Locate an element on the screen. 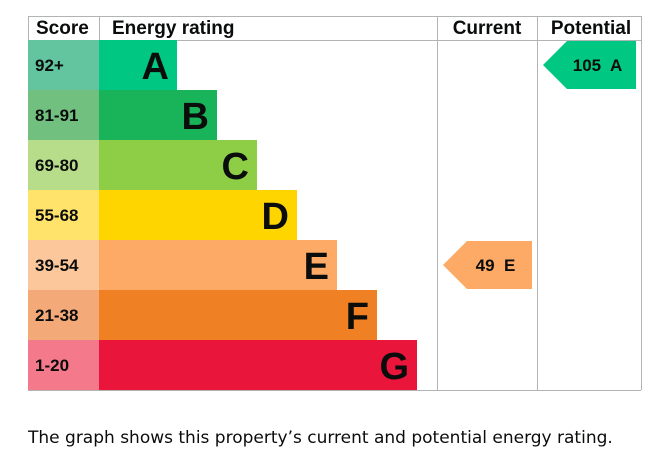 This screenshot has height=470, width=666. potential-arrow is located at coordinates (589, 65).